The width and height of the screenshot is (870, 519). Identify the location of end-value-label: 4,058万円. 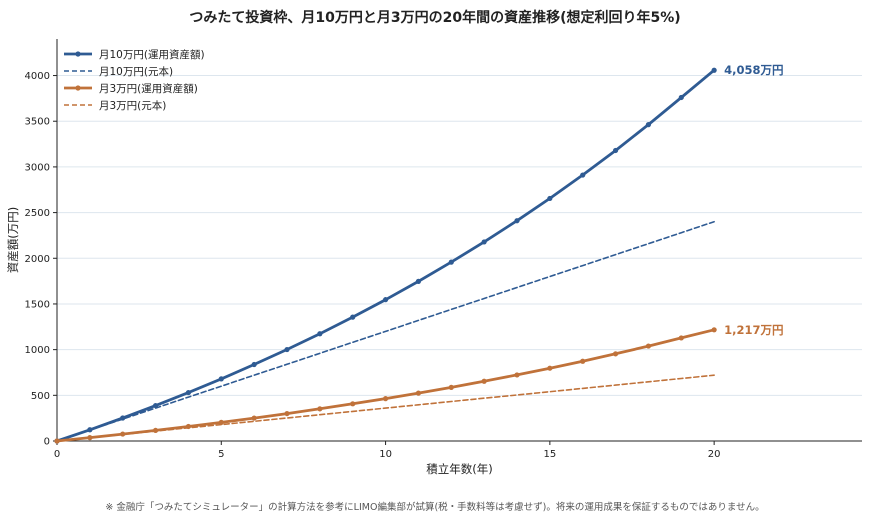
(753, 70).